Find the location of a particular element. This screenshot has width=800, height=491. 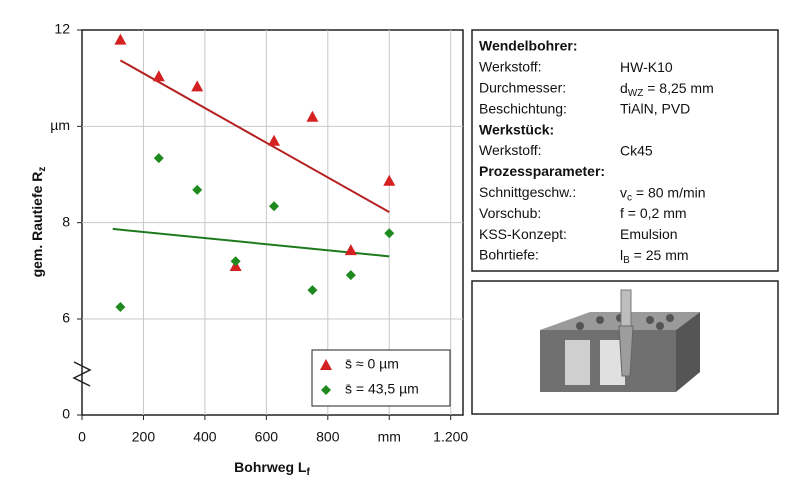

info-key: Durchmesser: is located at coordinates (522, 88).